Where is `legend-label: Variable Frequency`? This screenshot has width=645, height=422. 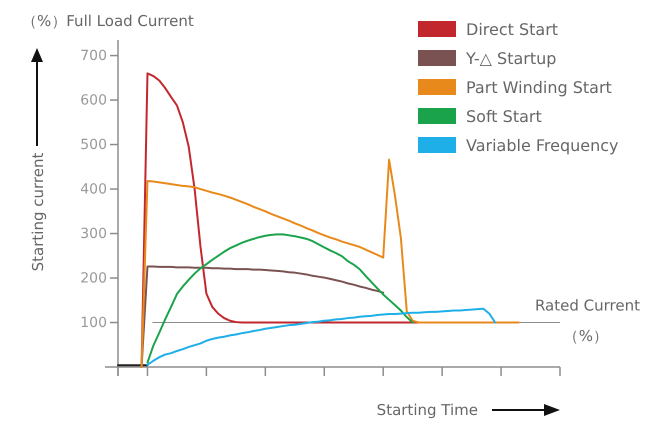
legend-label: Variable Frequency is located at coordinates (542, 145).